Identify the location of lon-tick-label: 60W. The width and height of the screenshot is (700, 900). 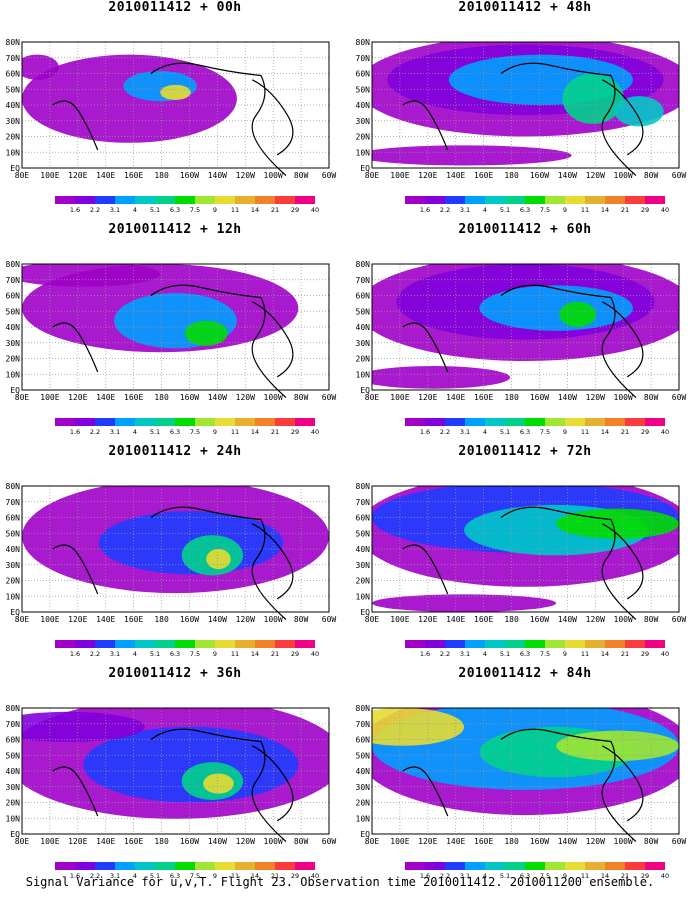
(679, 397).